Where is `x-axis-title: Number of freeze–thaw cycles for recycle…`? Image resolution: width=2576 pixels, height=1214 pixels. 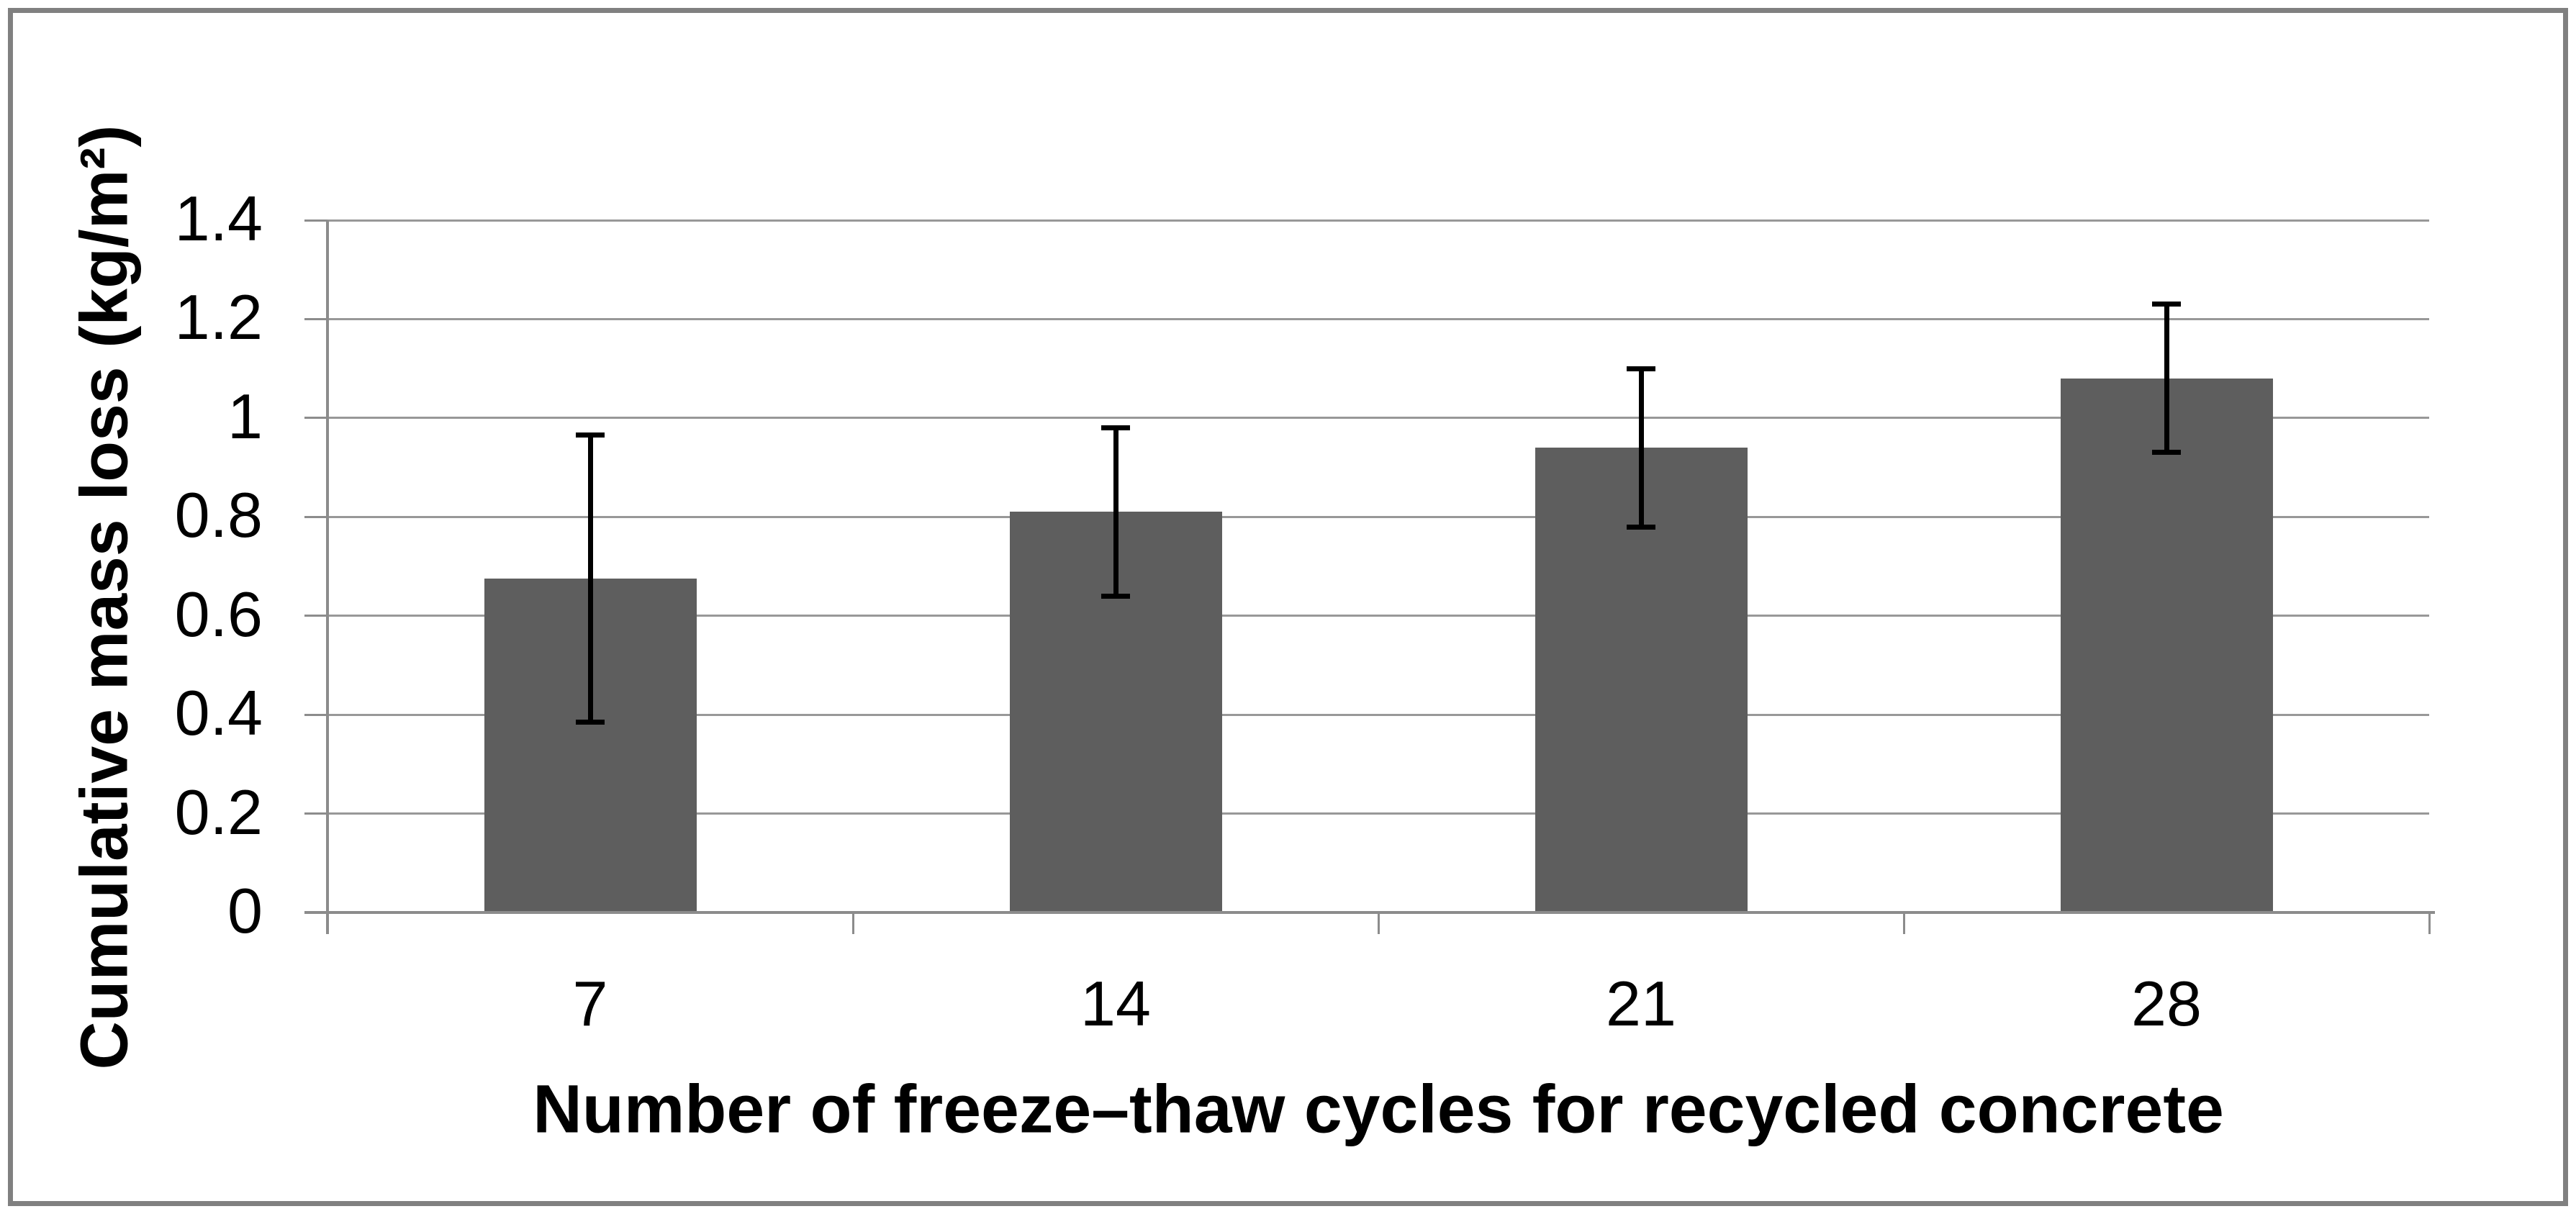
x-axis-title: Number of freeze–thaw cycles for recycle… is located at coordinates (1378, 1109).